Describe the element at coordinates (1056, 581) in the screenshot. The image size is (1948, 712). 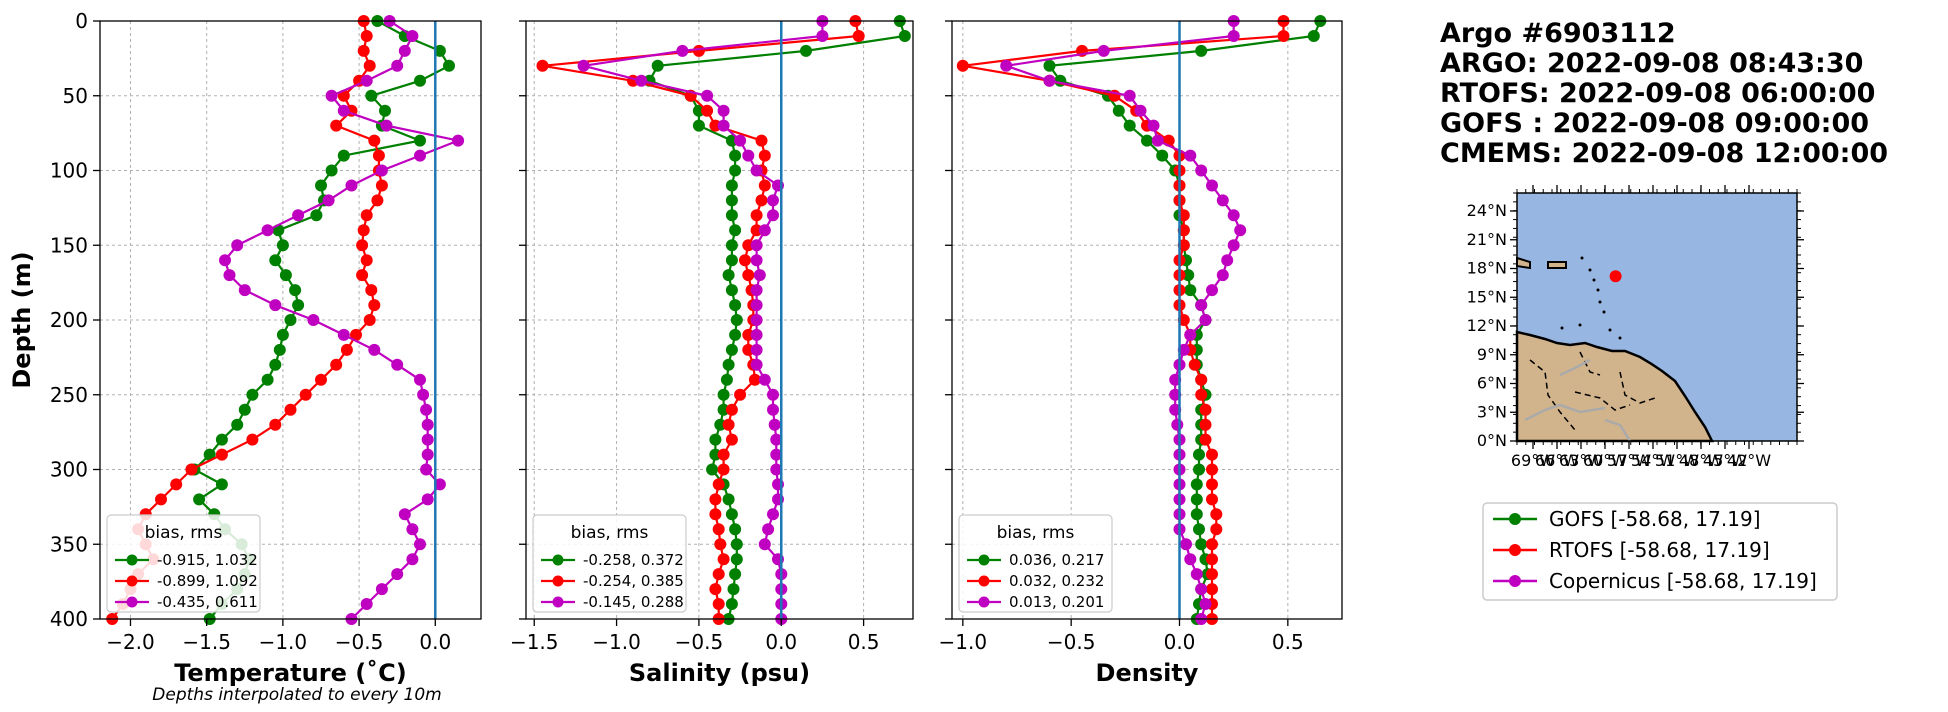
I see `legend-label: 0.032, 0.232` at that location.